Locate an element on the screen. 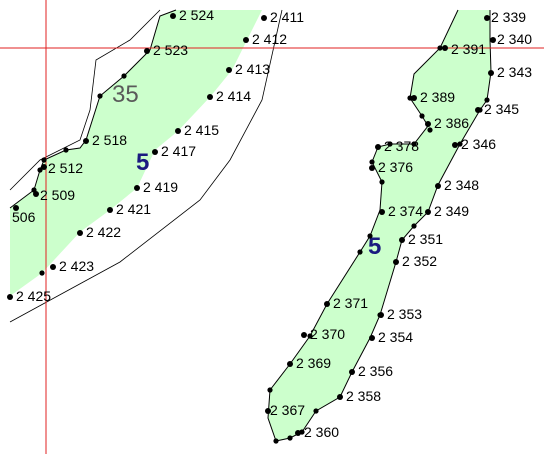 The height and width of the screenshot is (454, 544). survey-point-2351: 2 351 is located at coordinates (421, 239).